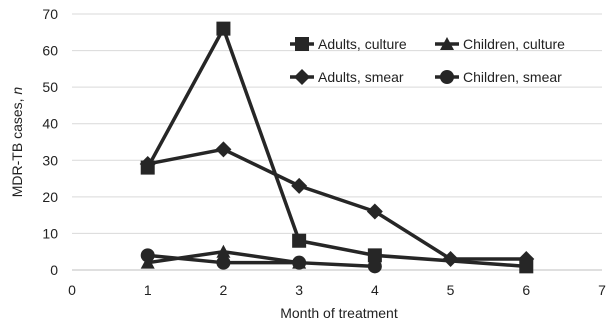  I want to click on x-axis-title: Month of treatment, so click(339, 313).